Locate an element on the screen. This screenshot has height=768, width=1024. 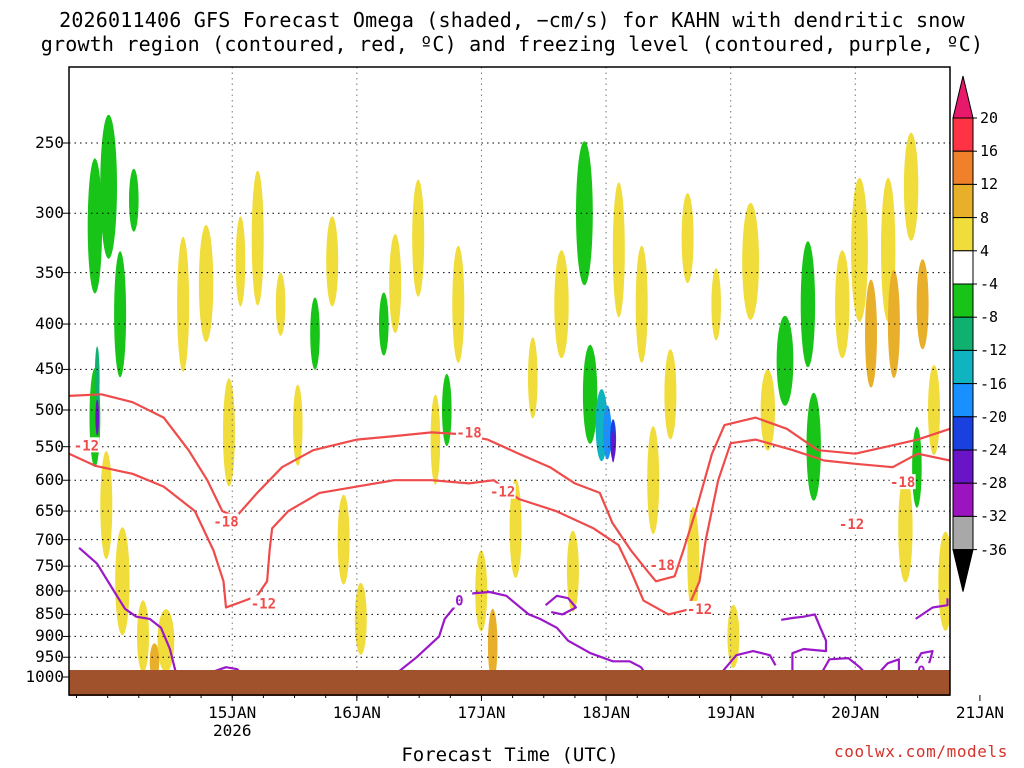
colorbar-label: -28 is located at coordinates (994, 483).